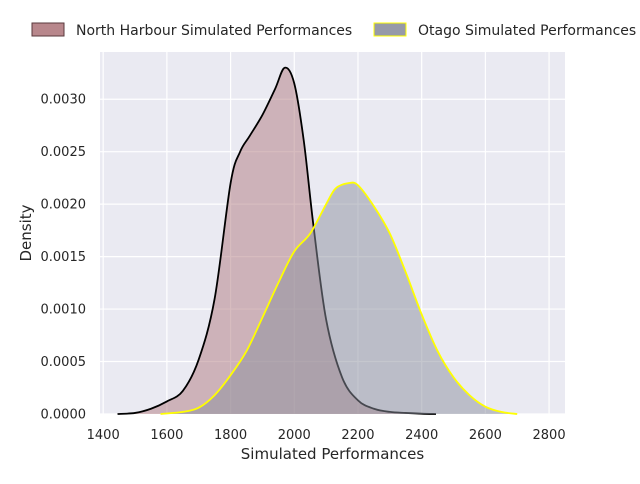  Describe the element at coordinates (26, 232) in the screenshot. I see `y-axis-label: Density` at that location.